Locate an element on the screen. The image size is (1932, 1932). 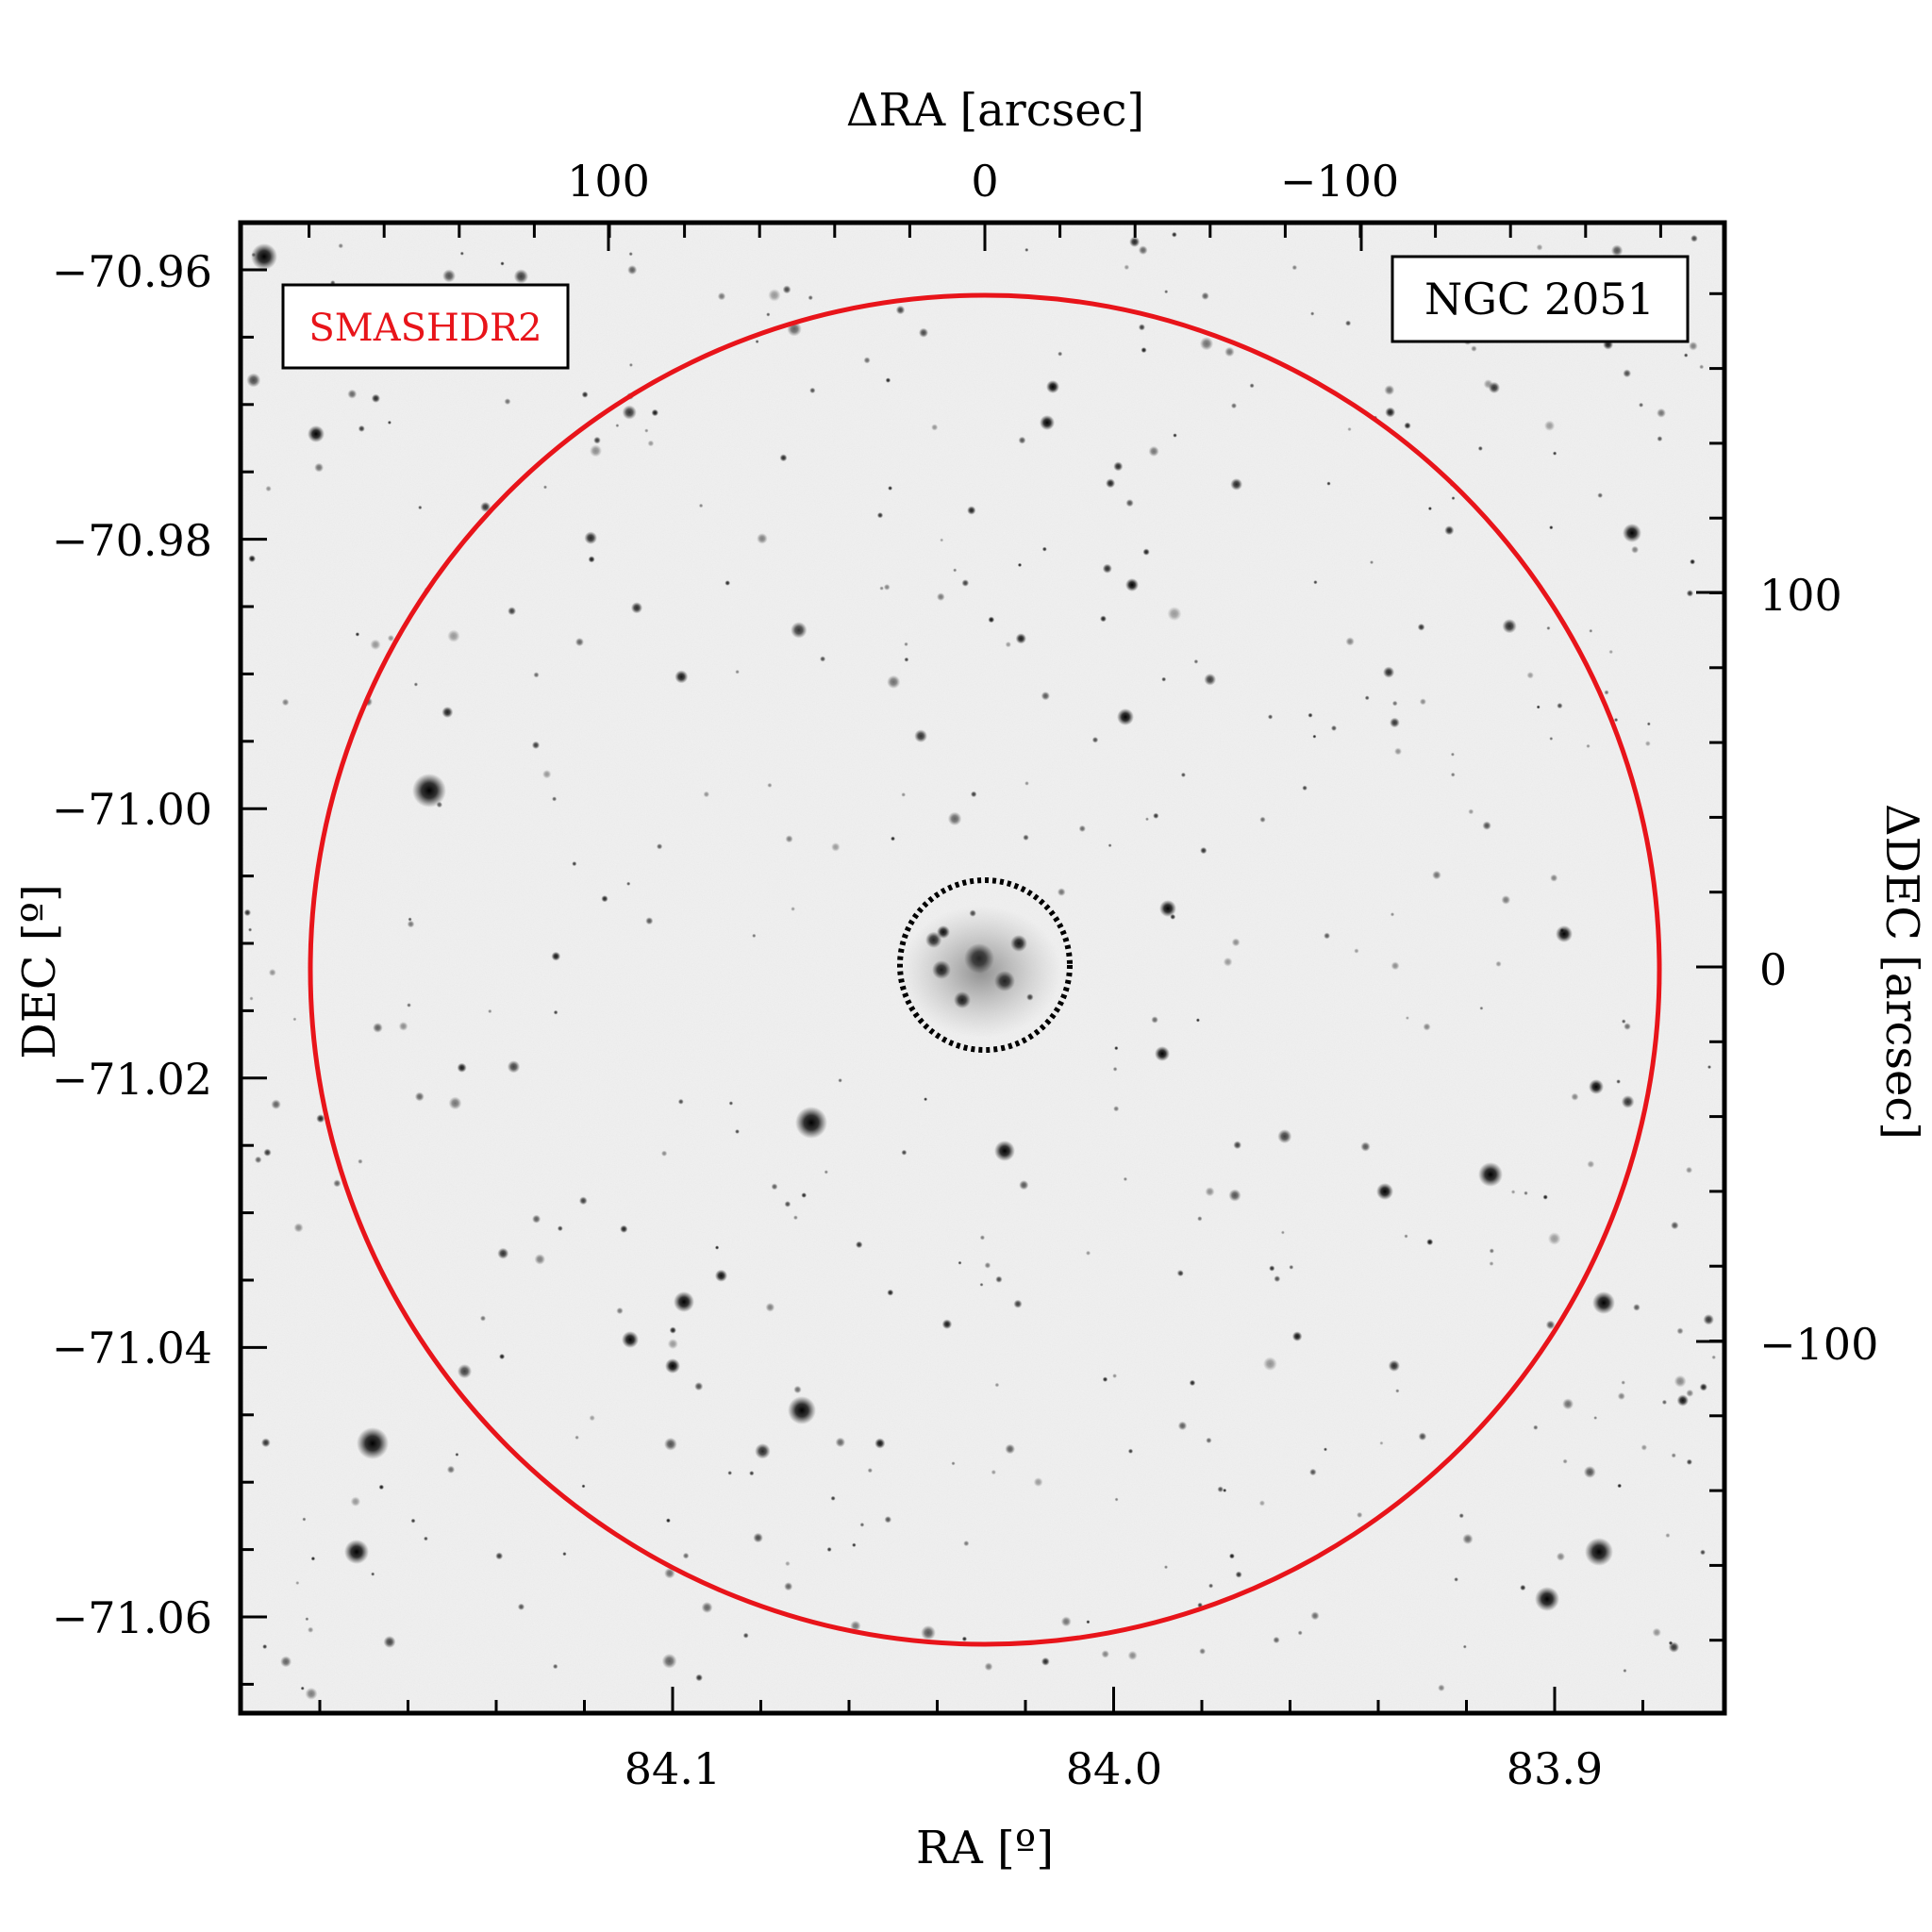
ra-tick-label: 84.1 is located at coordinates (673, 1768).